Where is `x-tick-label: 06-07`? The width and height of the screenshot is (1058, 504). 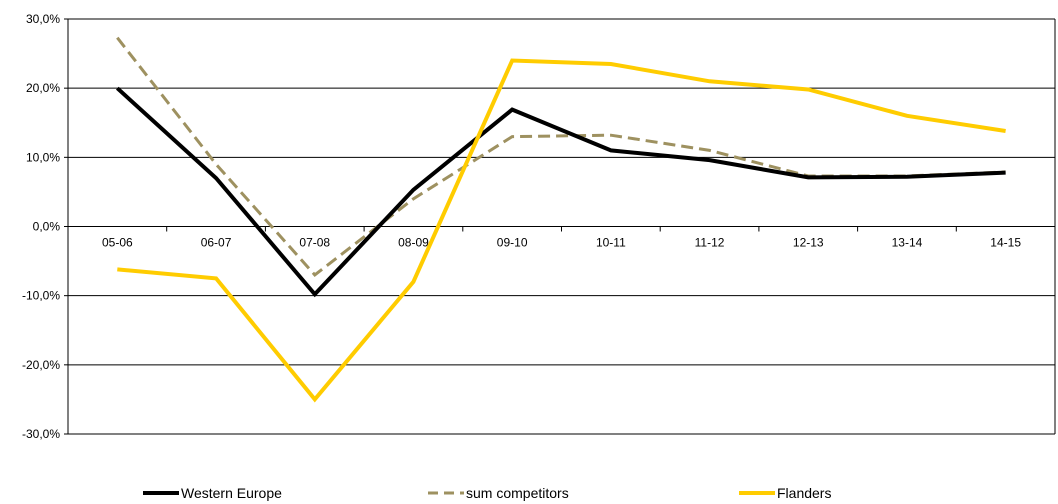 x-tick-label: 06-07 is located at coordinates (216, 243).